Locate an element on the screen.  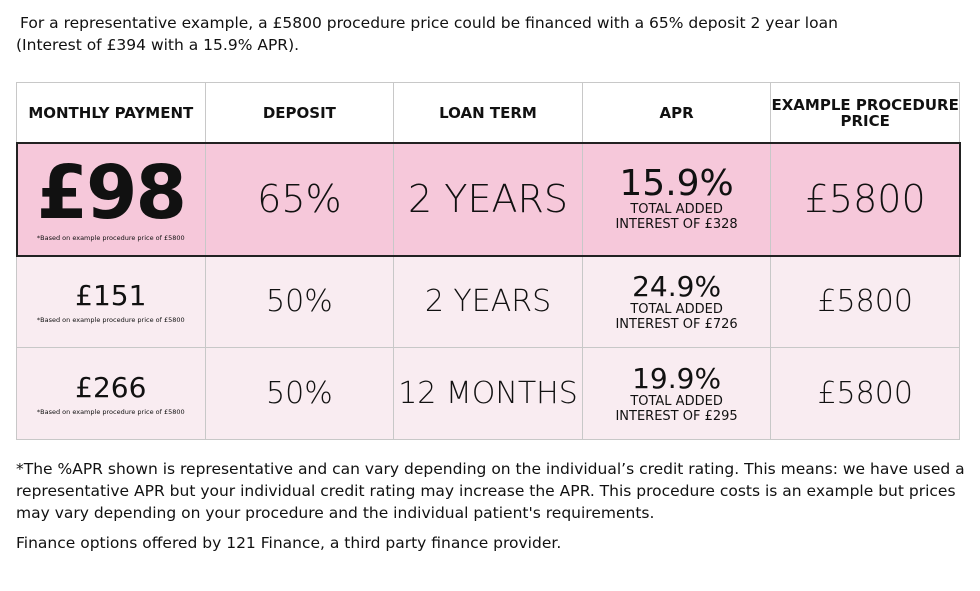
deposit: 65% is located at coordinates (299, 199).